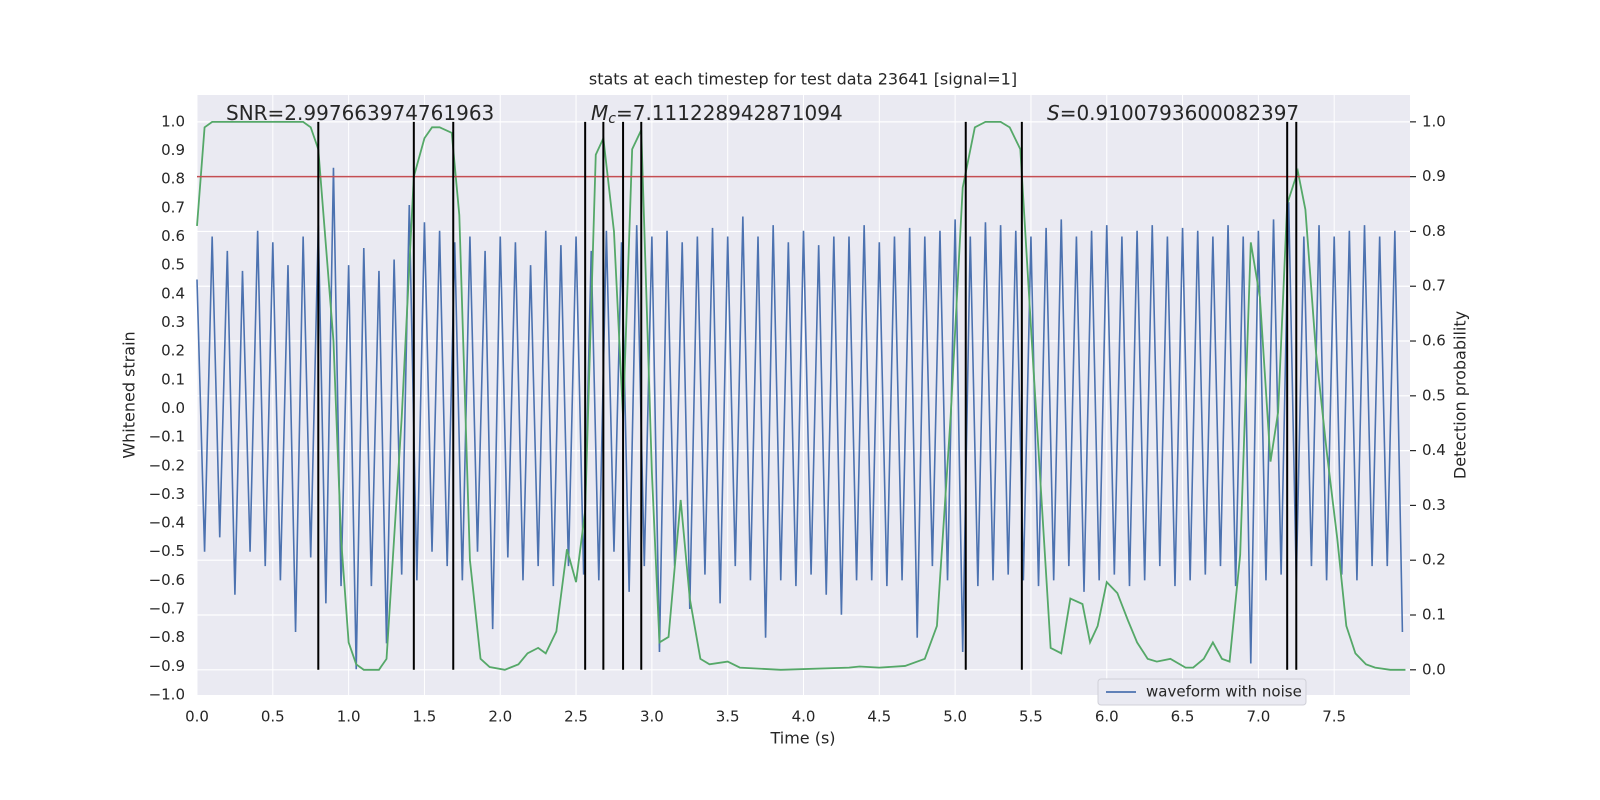  Describe the element at coordinates (955, 717) in the screenshot. I see `x-tick-label: 5.0` at that location.